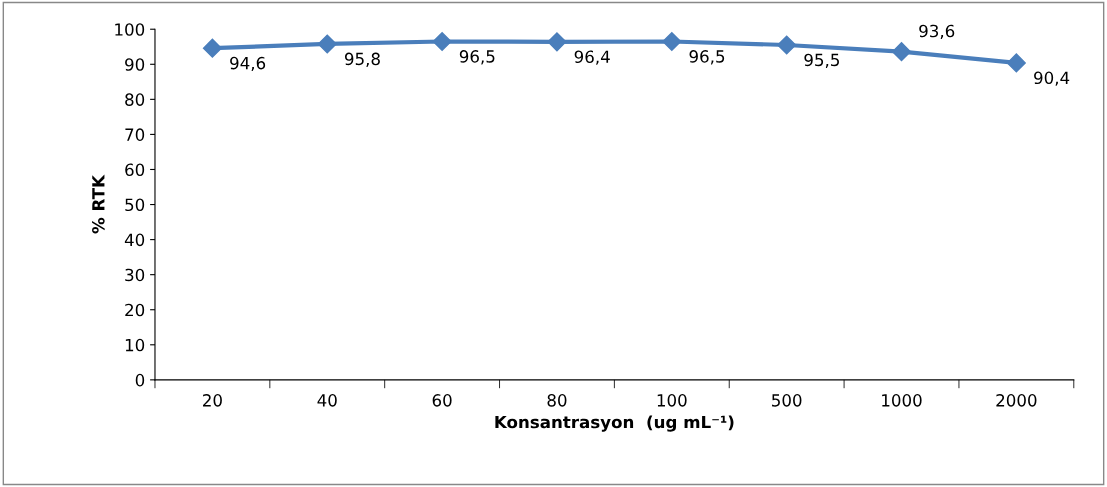 The height and width of the screenshot is (487, 1107). Describe the element at coordinates (592, 57) in the screenshot. I see `data-label: 96,4` at that location.